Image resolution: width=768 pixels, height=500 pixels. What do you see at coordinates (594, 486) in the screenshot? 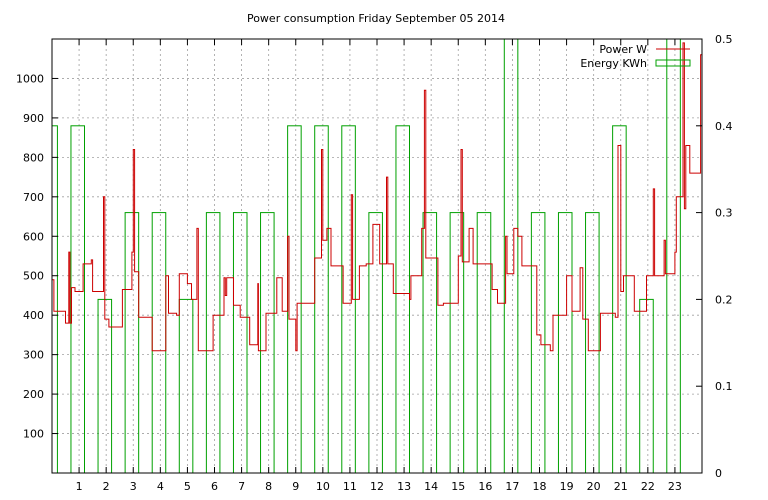
I see `x-tick-label: 20` at bounding box center [594, 486].